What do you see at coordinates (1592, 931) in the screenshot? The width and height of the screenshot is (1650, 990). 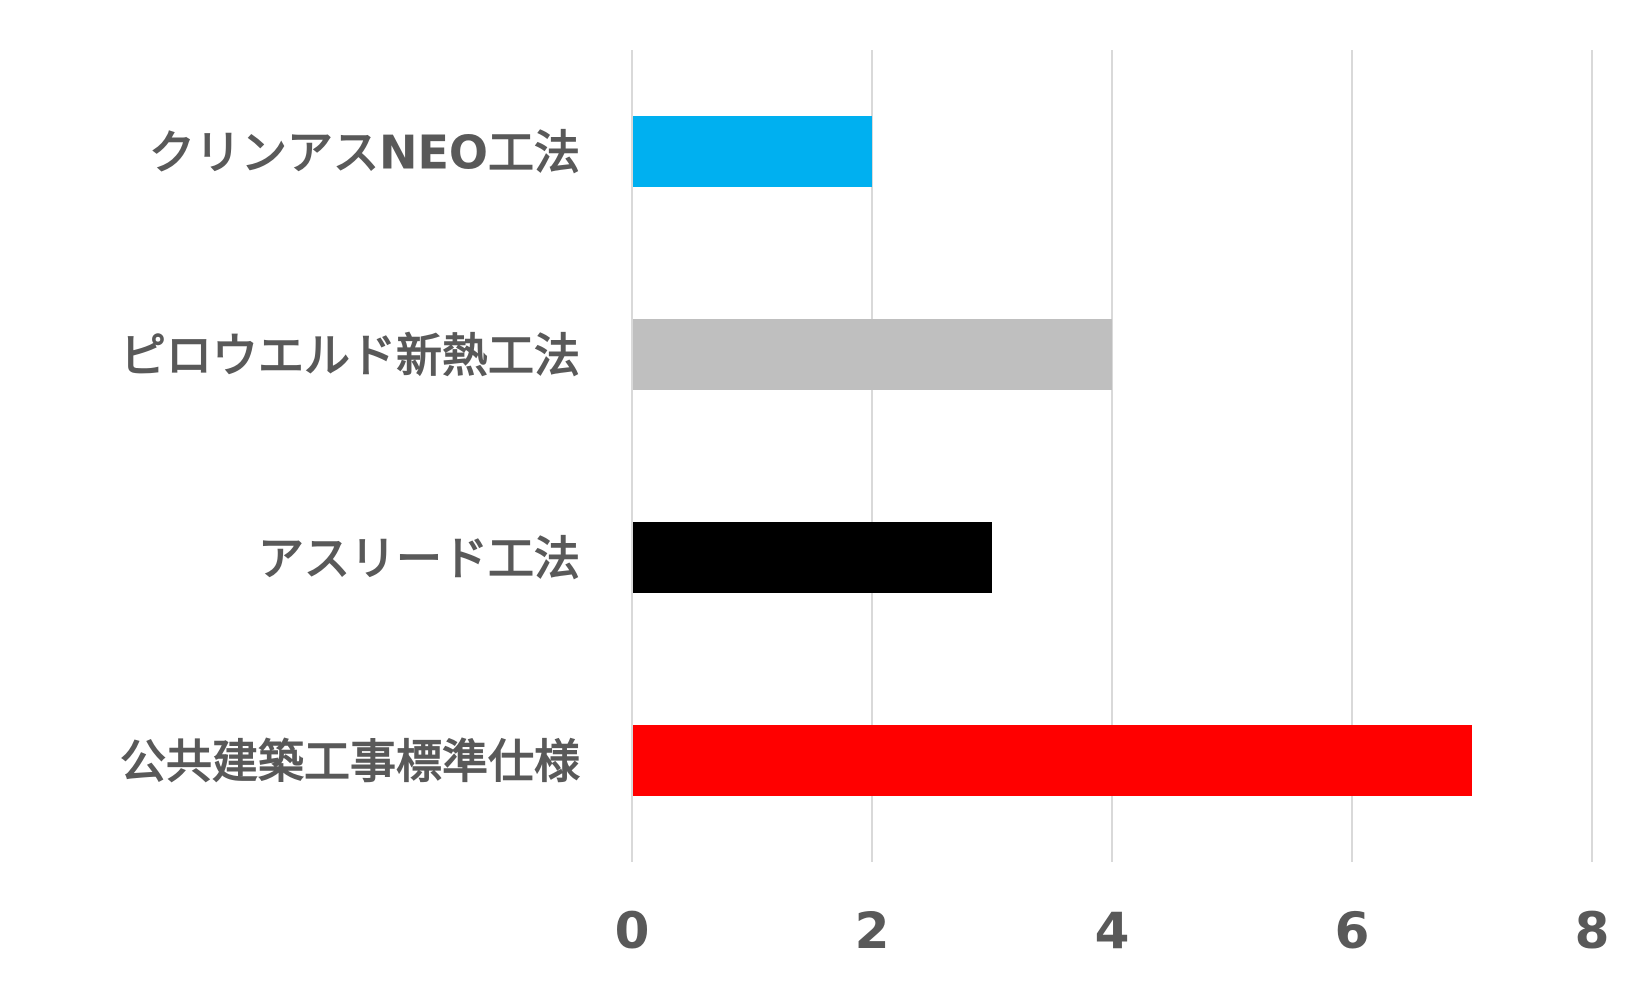 I see `x-tick-label: 8` at bounding box center [1592, 931].